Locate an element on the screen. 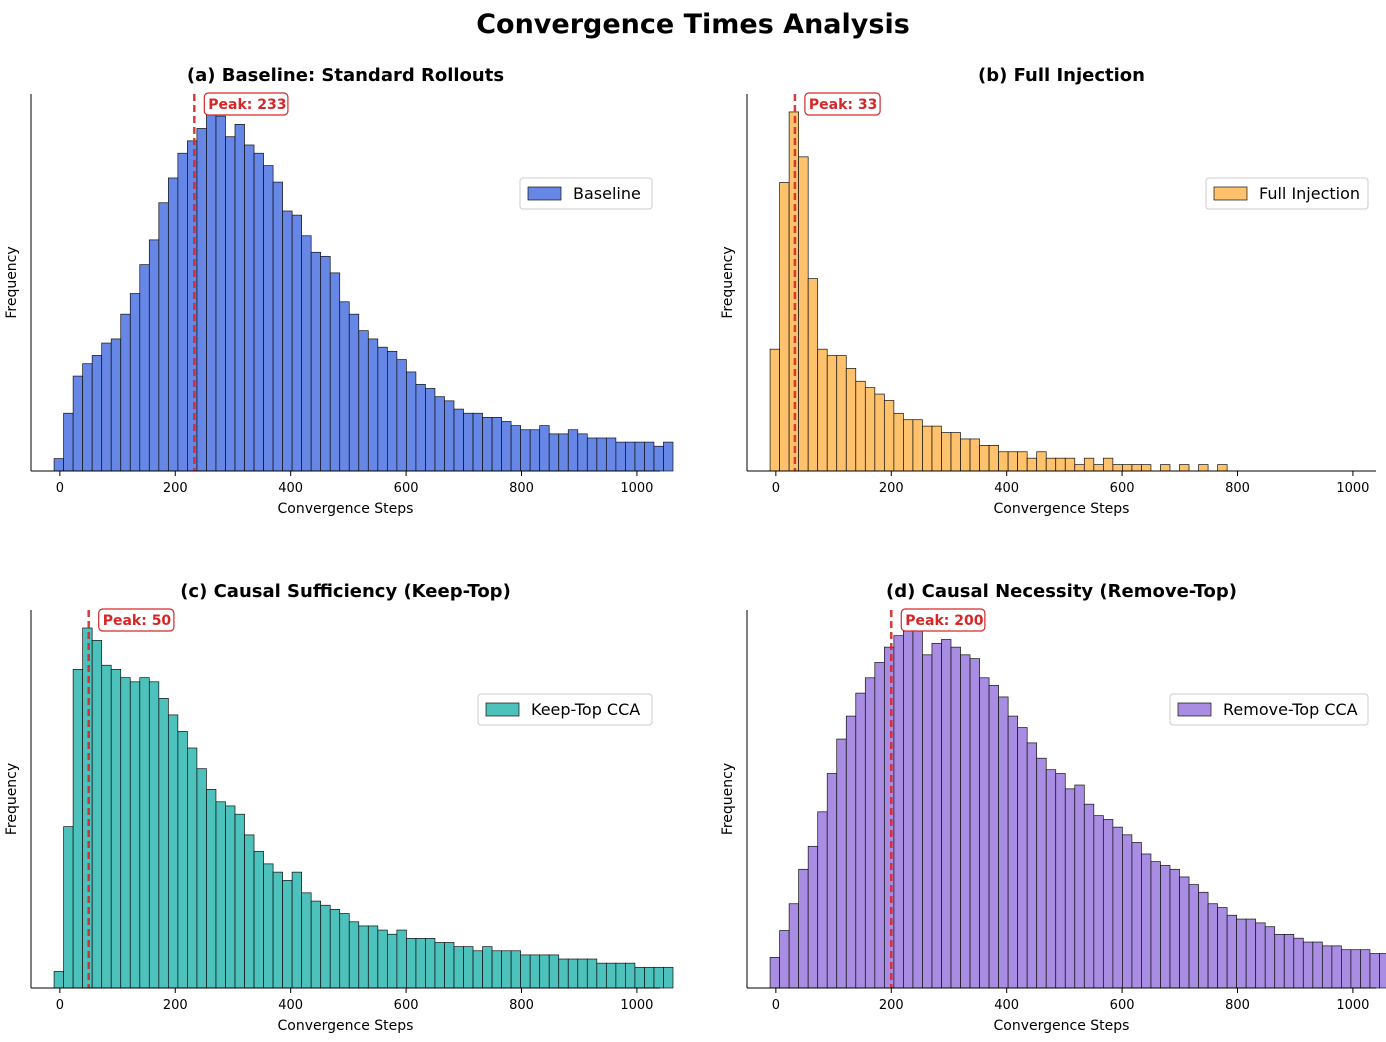 The width and height of the screenshot is (1386, 1042). peak-annotation: Peak: 200 is located at coordinates (944, 621).